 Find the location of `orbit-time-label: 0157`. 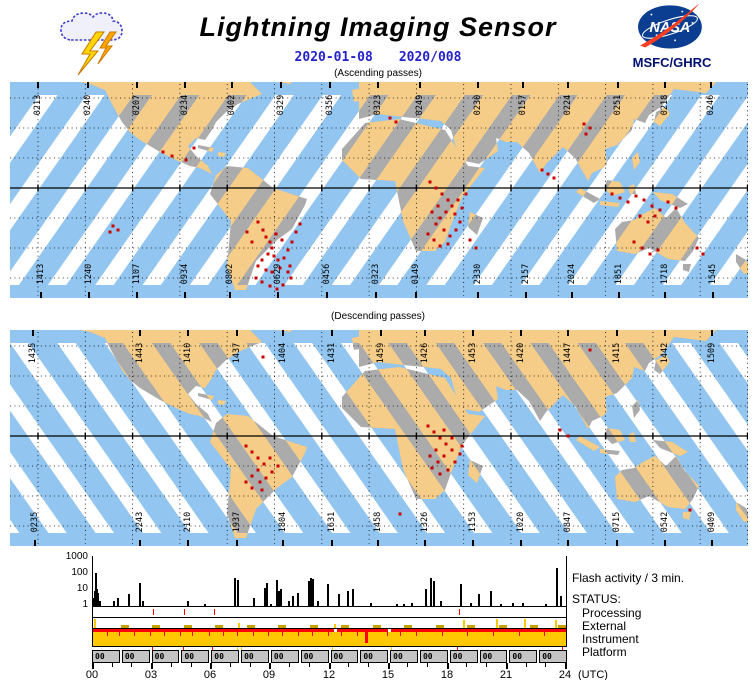

orbit-time-label: 0157 is located at coordinates (523, 105).